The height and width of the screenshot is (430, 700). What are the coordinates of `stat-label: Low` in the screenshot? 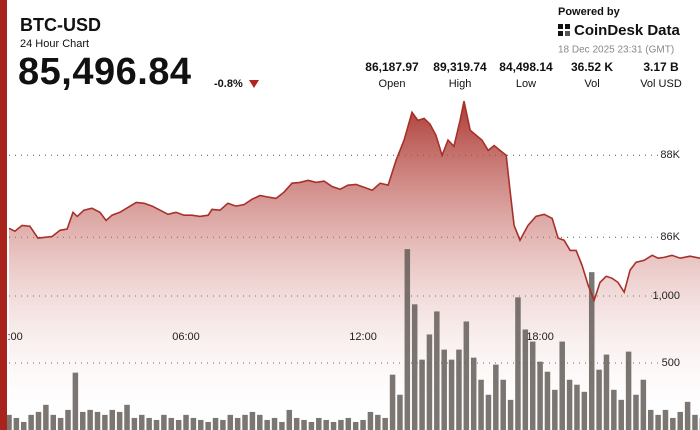 It's located at (526, 84).